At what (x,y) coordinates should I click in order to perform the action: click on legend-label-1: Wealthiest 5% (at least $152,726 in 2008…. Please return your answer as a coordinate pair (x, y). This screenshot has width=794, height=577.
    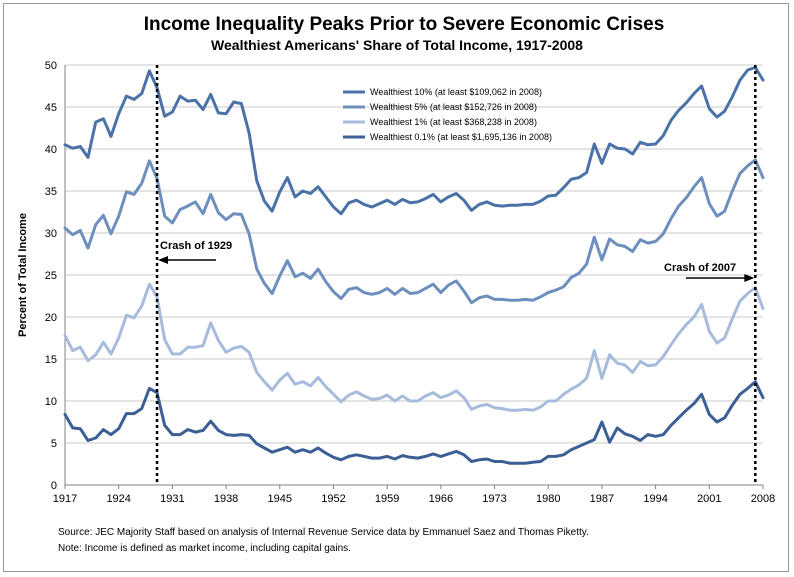
    Looking at the image, I should click on (453, 107).